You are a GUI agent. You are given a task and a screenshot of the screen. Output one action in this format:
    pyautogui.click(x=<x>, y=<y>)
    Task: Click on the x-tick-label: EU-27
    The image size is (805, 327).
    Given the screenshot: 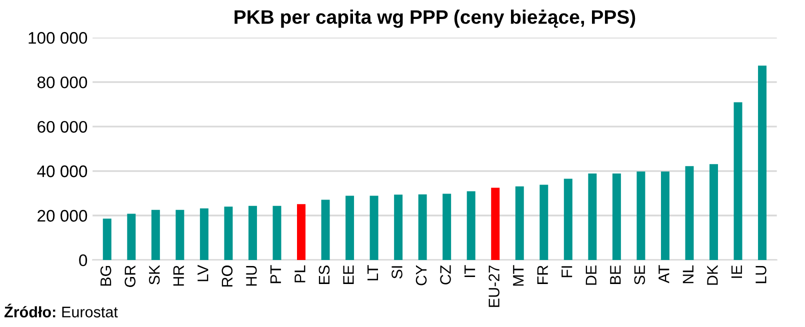 What is the action you would take?
    pyautogui.click(x=494, y=286)
    